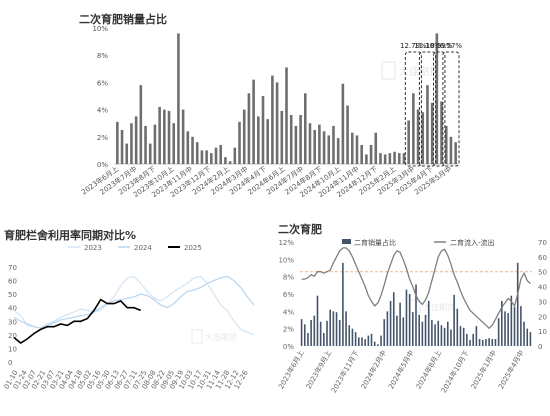 The width and height of the screenshot is (550, 416). I want to click on chart3-ytick-right: 20, so click(542, 317).